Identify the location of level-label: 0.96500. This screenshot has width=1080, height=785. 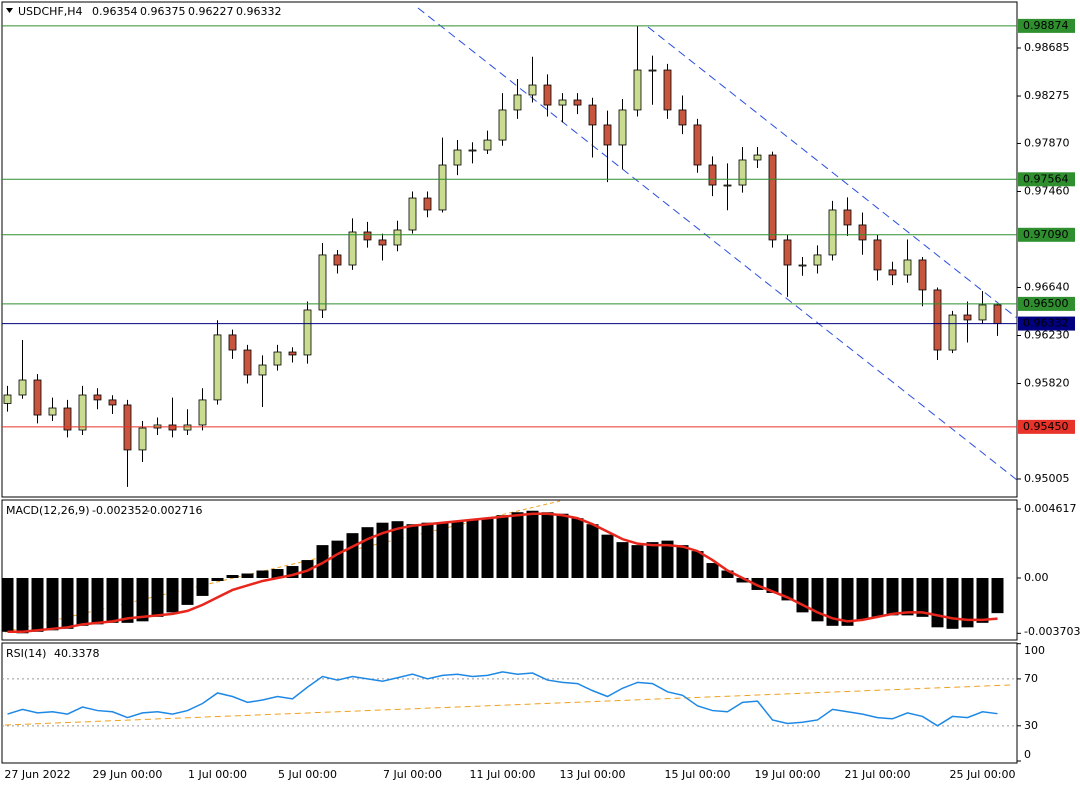
(1046, 303).